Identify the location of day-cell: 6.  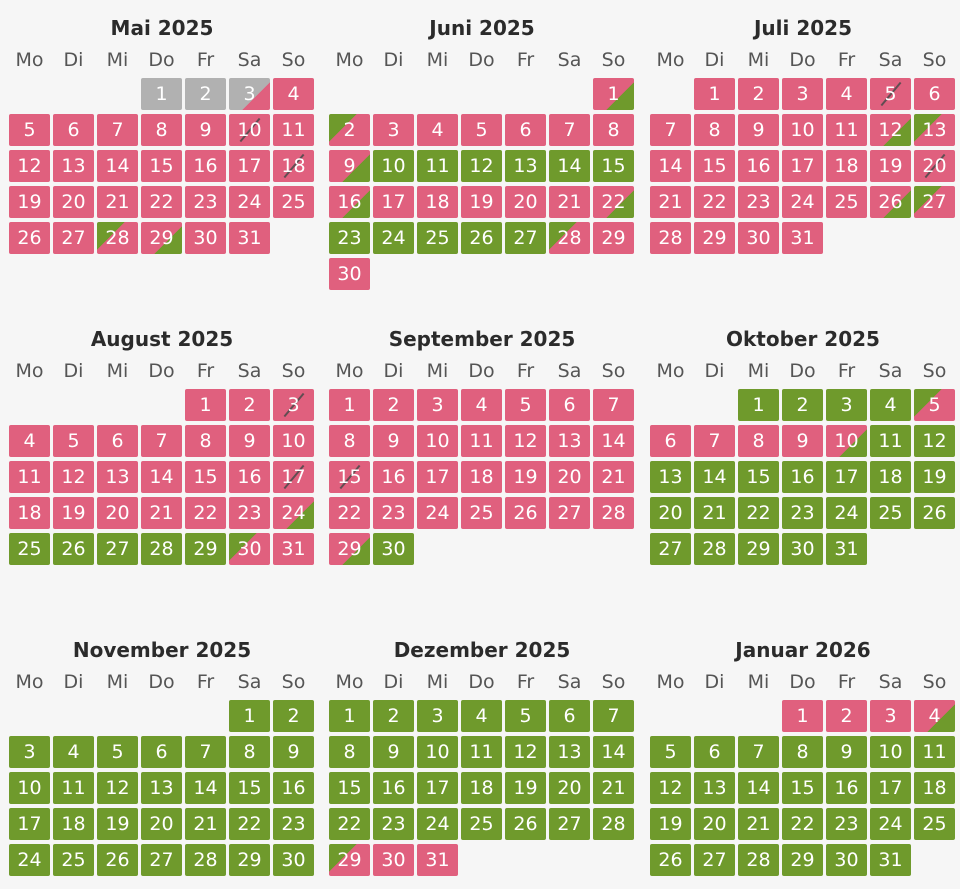
(525, 130).